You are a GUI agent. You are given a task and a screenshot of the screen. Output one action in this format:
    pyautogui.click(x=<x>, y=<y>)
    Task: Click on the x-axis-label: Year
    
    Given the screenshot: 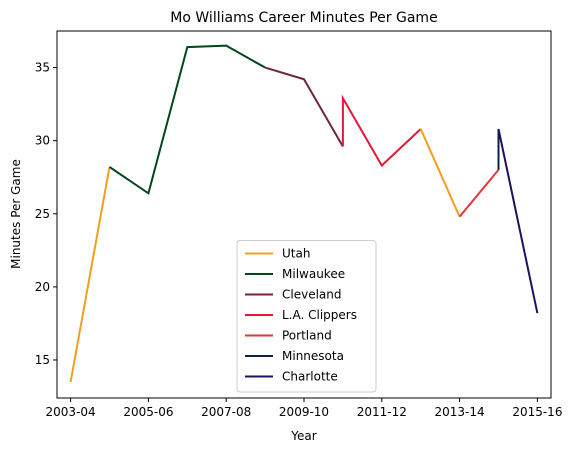 What is the action you would take?
    pyautogui.click(x=303, y=436)
    